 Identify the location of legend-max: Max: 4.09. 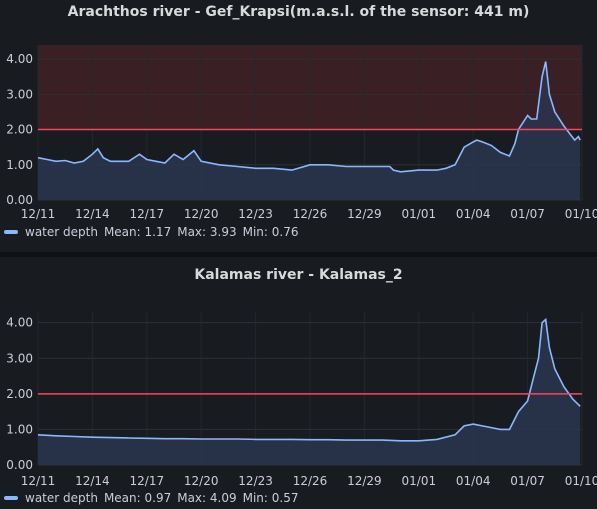
(207, 498).